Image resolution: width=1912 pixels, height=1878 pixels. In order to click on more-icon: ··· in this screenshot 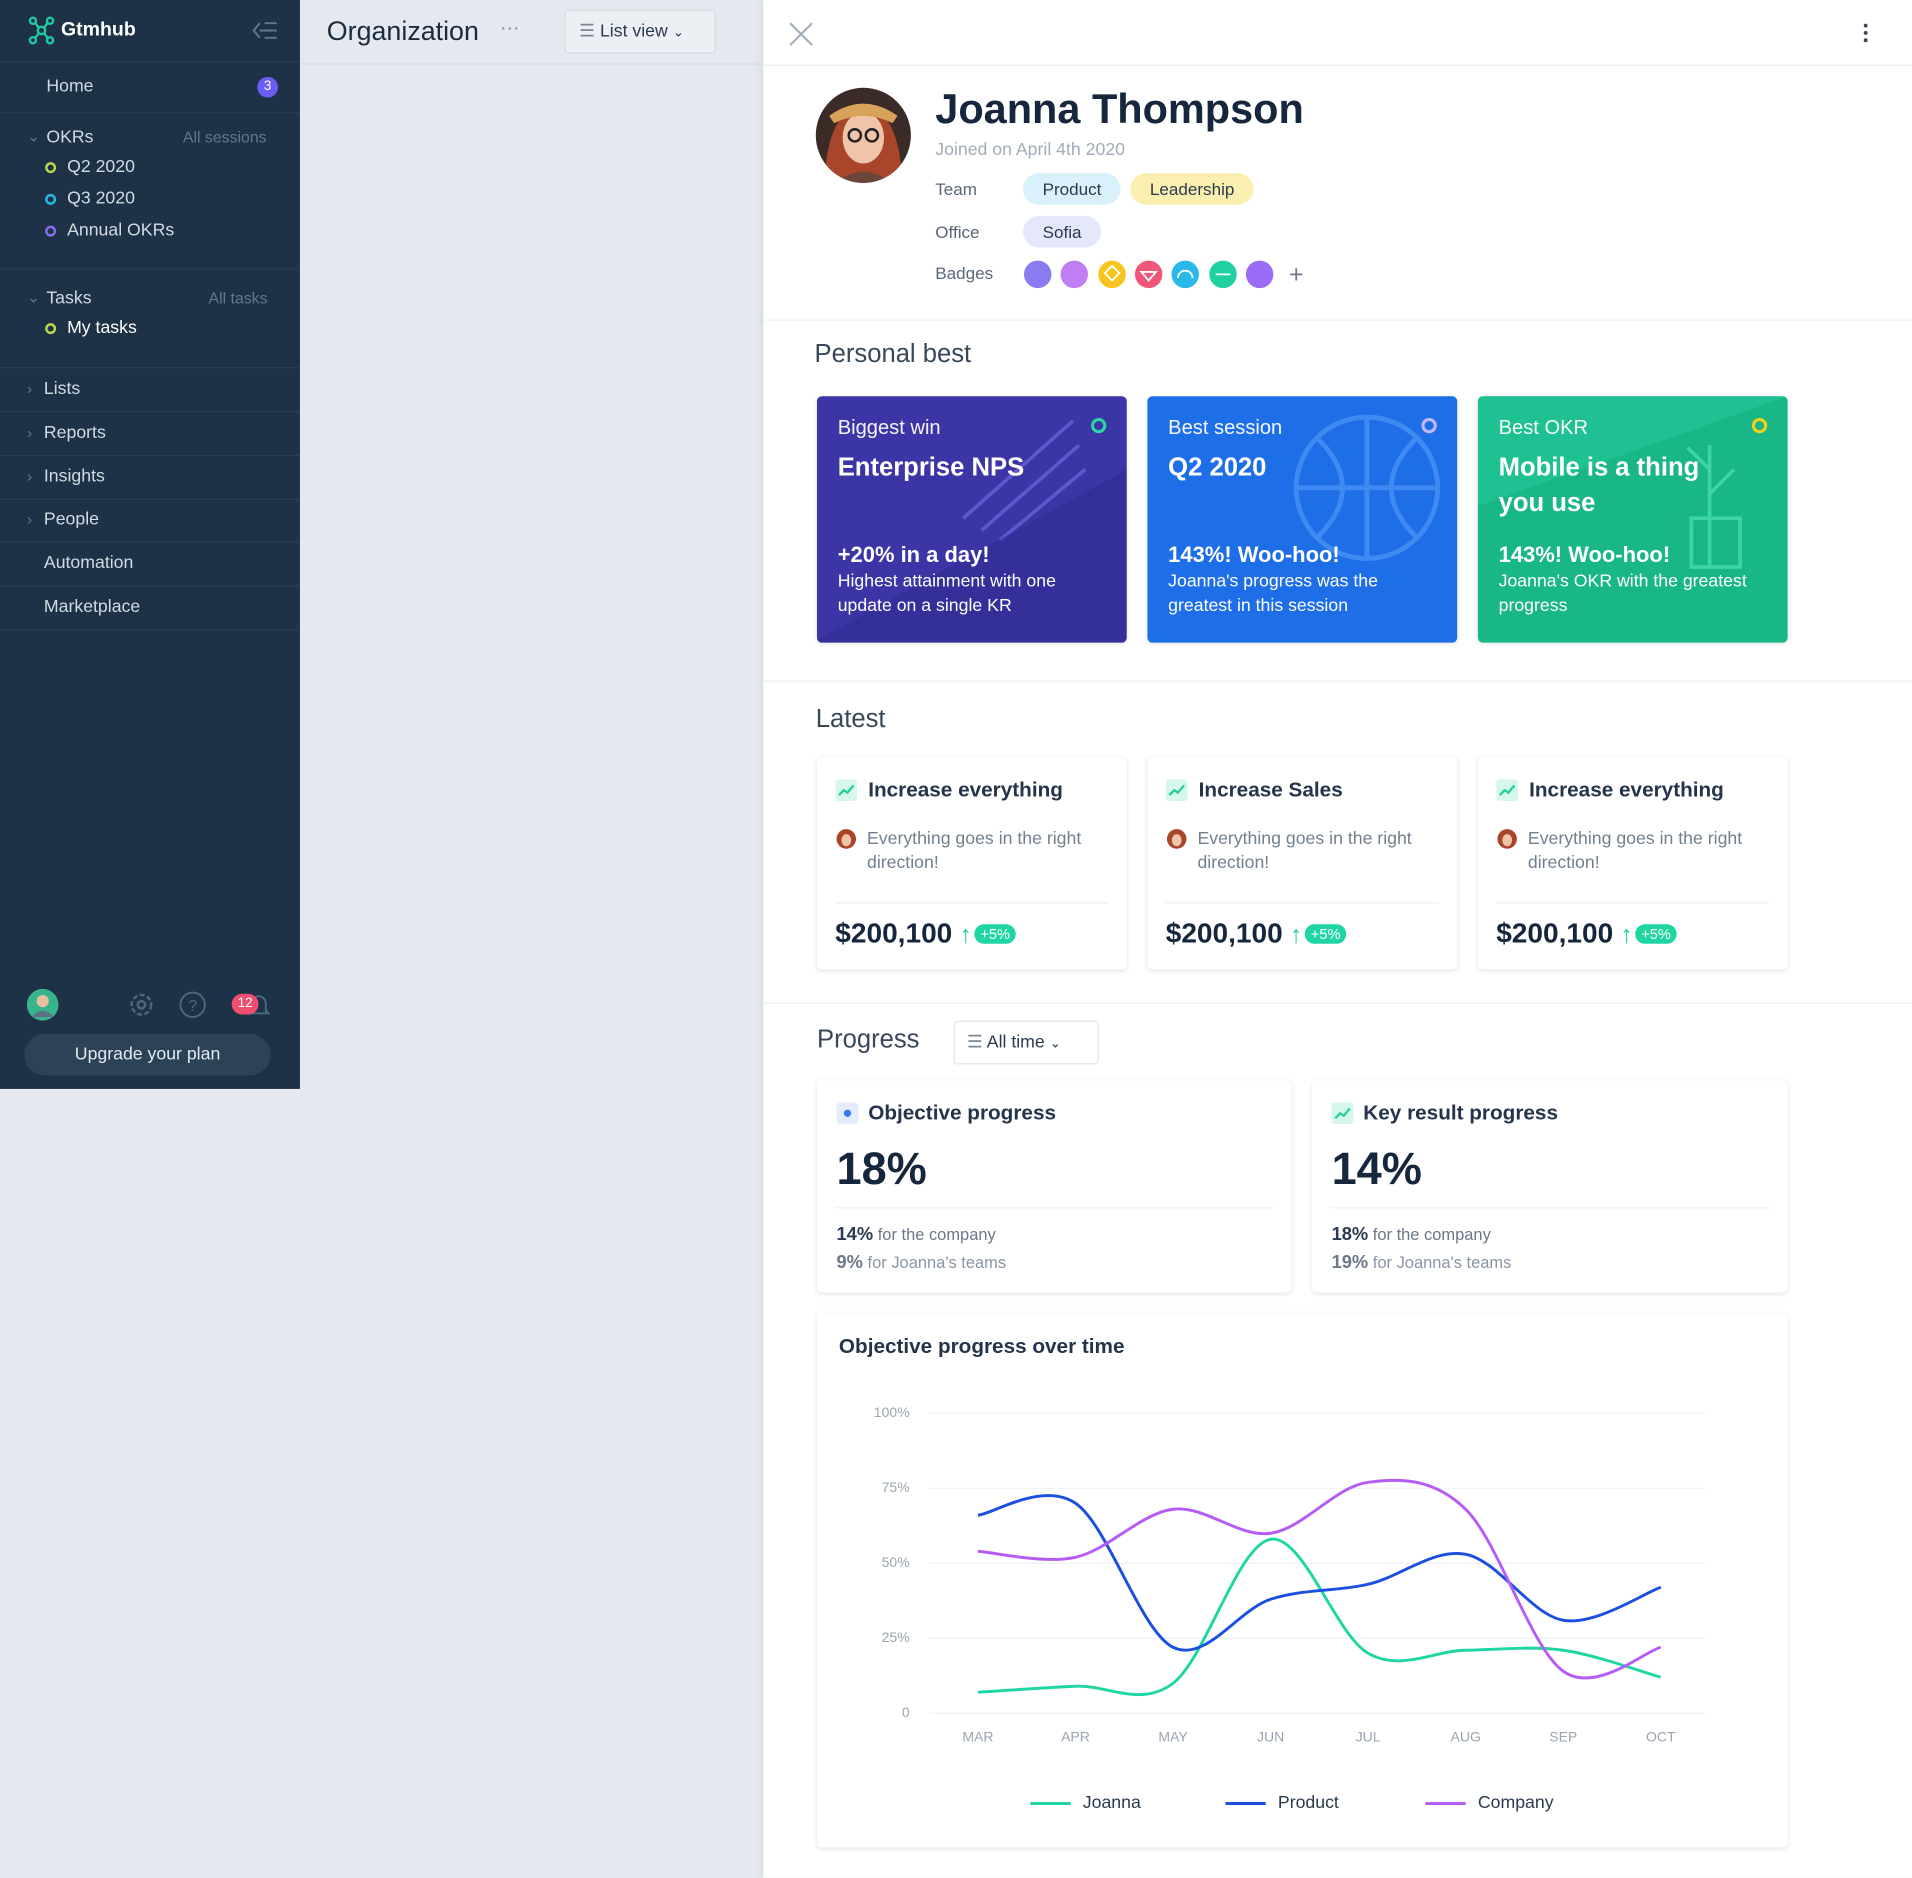, I will do `click(509, 29)`.